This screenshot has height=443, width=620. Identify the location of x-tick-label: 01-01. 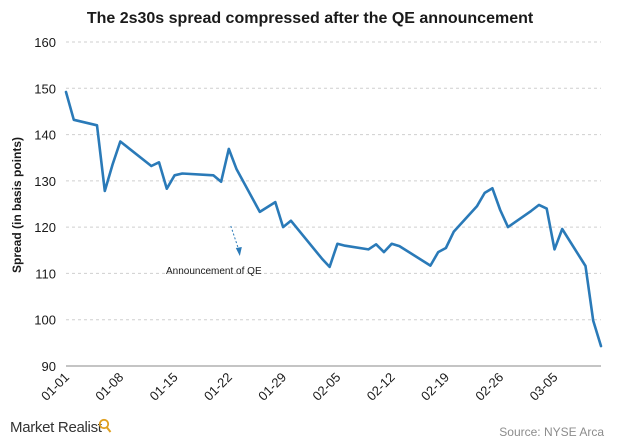
(55, 387).